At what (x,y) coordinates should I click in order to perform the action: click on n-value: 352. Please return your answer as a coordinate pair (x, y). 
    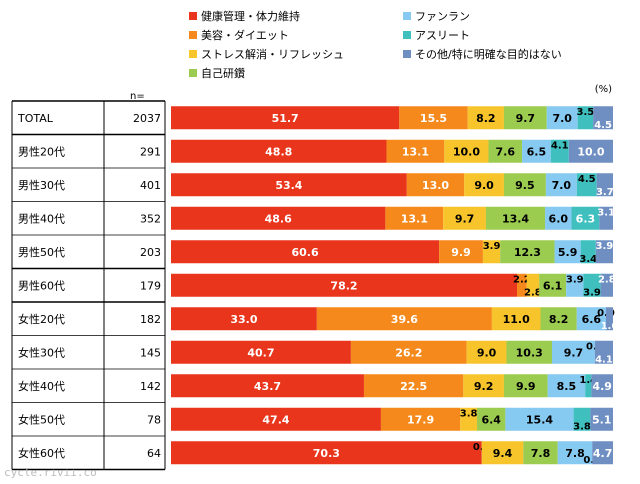
    Looking at the image, I should click on (150, 218).